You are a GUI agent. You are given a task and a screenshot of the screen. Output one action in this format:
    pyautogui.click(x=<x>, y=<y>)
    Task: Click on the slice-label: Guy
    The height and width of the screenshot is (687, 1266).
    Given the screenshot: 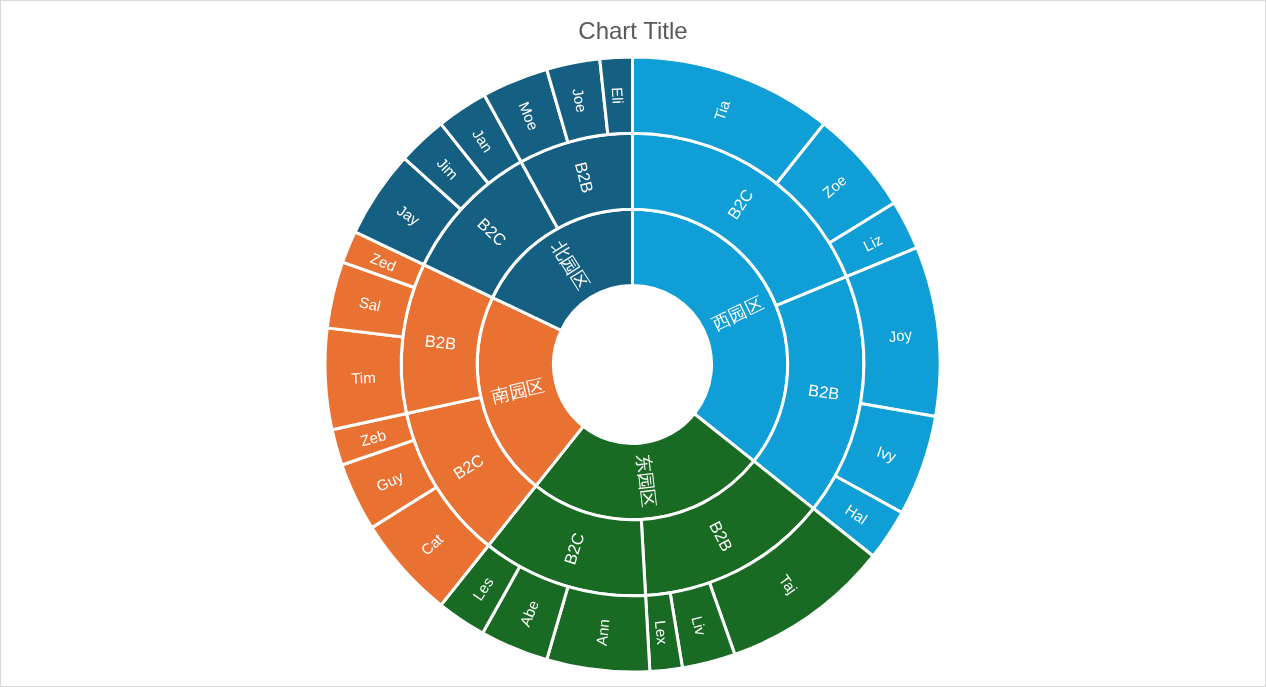 What is the action you would take?
    pyautogui.click(x=389, y=480)
    